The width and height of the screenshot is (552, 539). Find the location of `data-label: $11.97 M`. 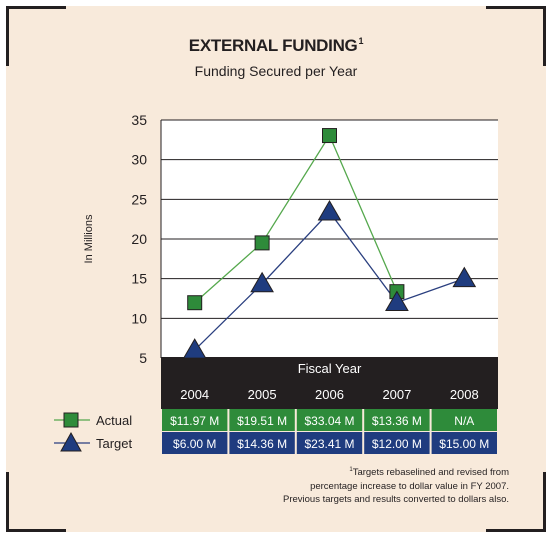

data-label: $11.97 M is located at coordinates (194, 421).